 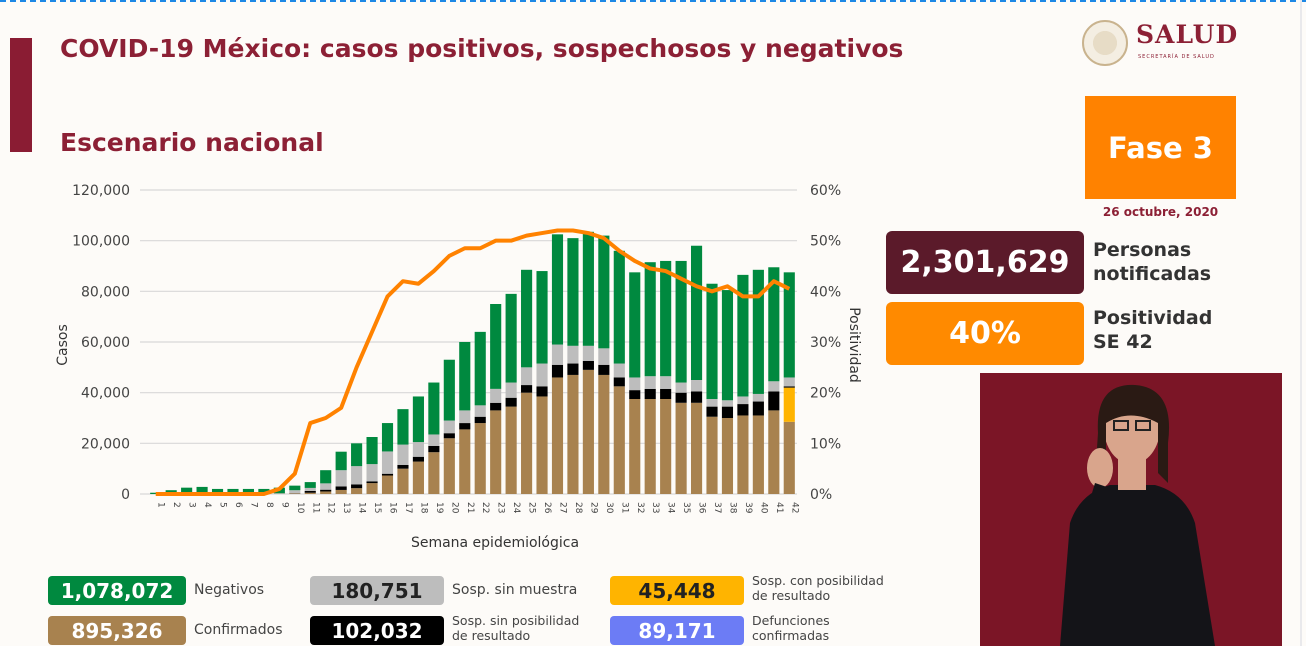 I want to click on phase-badge: Fase 3, so click(x=1160, y=147).